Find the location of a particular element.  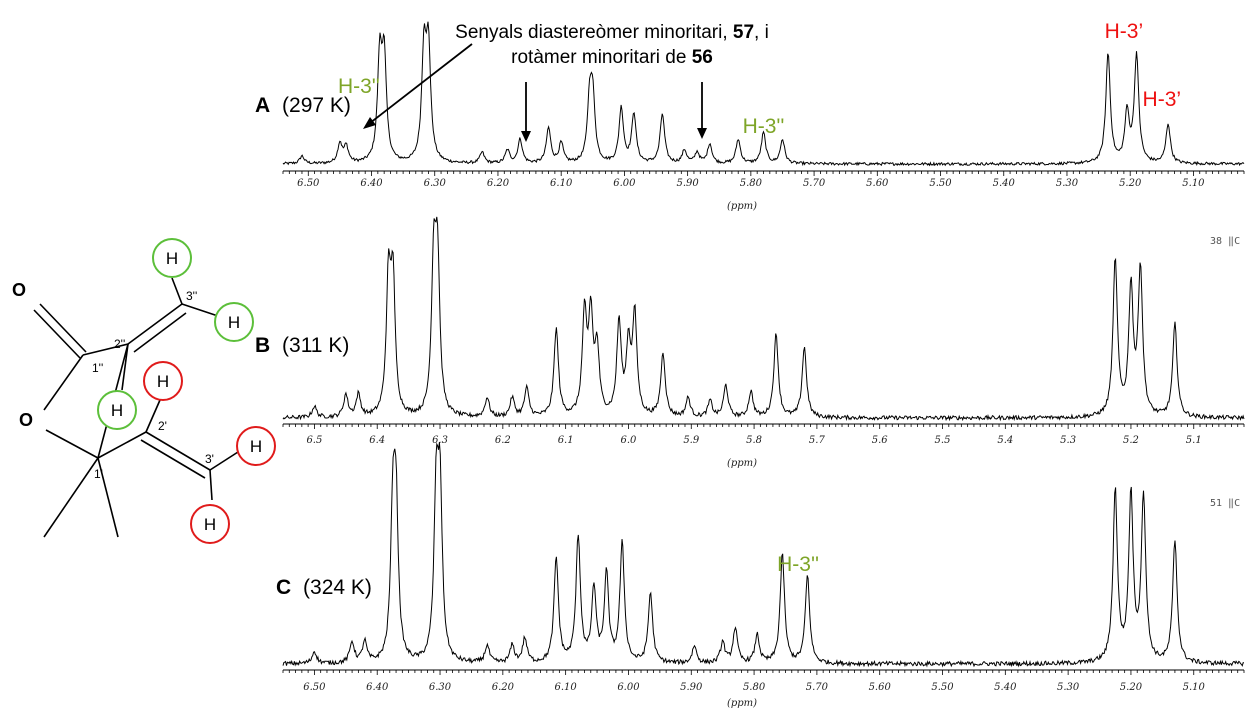

bond-c1p-c2p is located at coordinates (122, 445).